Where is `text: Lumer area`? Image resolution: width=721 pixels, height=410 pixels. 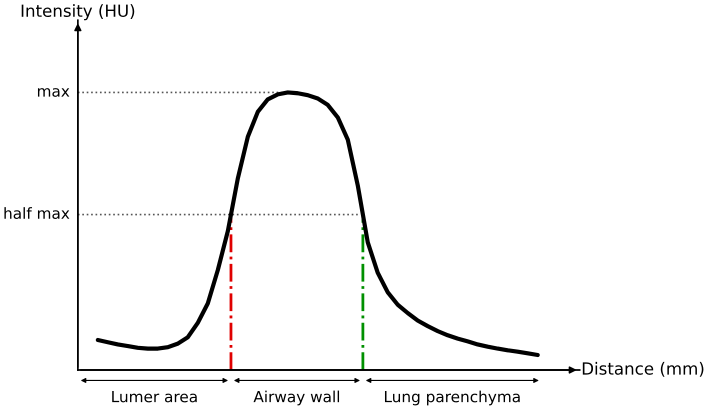 text: Lumer area is located at coordinates (154, 396).